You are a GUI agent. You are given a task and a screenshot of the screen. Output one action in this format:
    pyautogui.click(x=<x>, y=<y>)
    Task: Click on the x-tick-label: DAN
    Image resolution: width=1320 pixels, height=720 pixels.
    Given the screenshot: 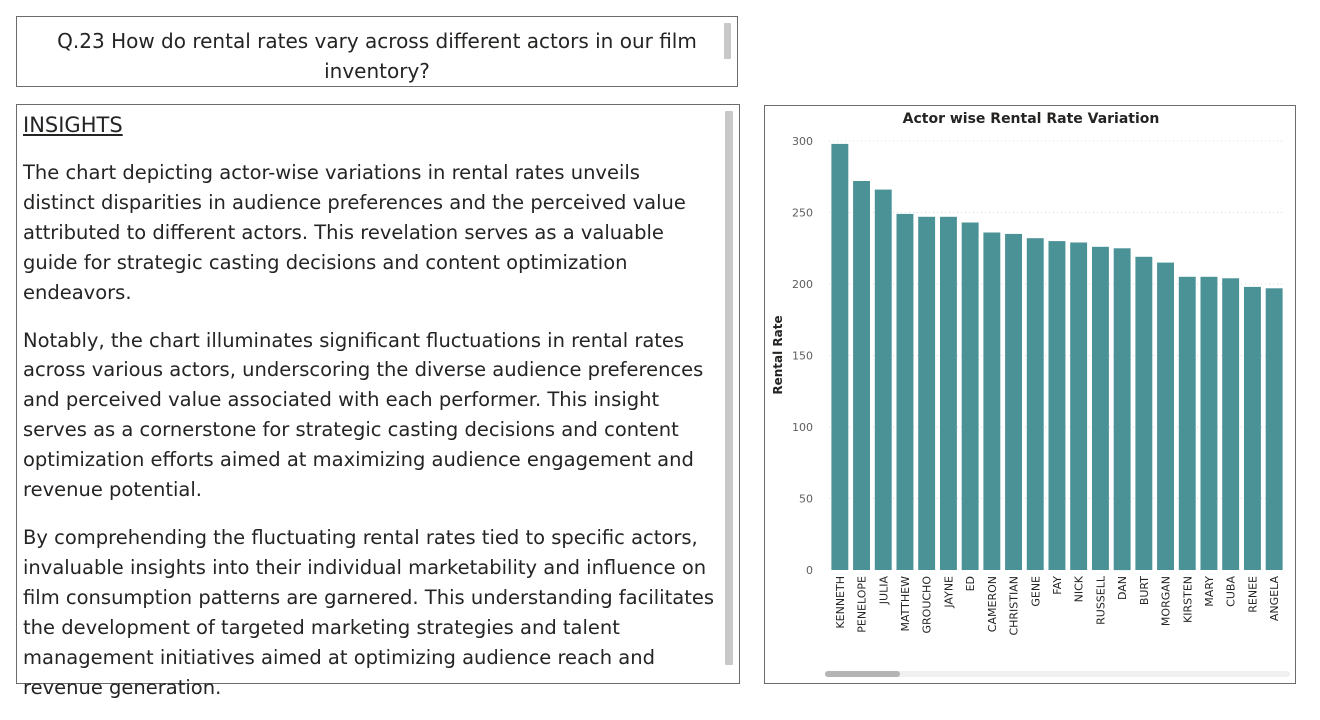 What is the action you would take?
    pyautogui.click(x=1122, y=588)
    